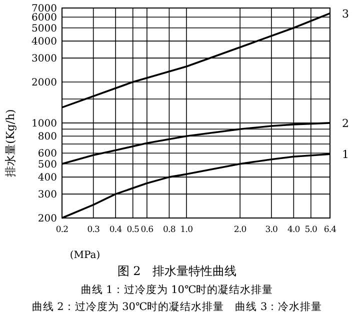  I want to click on x-axis-title: (MPa), so click(85, 255).